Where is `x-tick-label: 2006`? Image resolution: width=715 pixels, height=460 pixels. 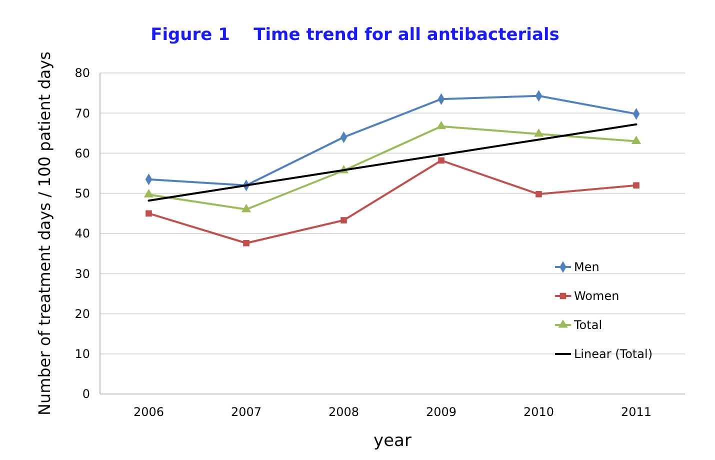 x-tick-label: 2006 is located at coordinates (148, 412).